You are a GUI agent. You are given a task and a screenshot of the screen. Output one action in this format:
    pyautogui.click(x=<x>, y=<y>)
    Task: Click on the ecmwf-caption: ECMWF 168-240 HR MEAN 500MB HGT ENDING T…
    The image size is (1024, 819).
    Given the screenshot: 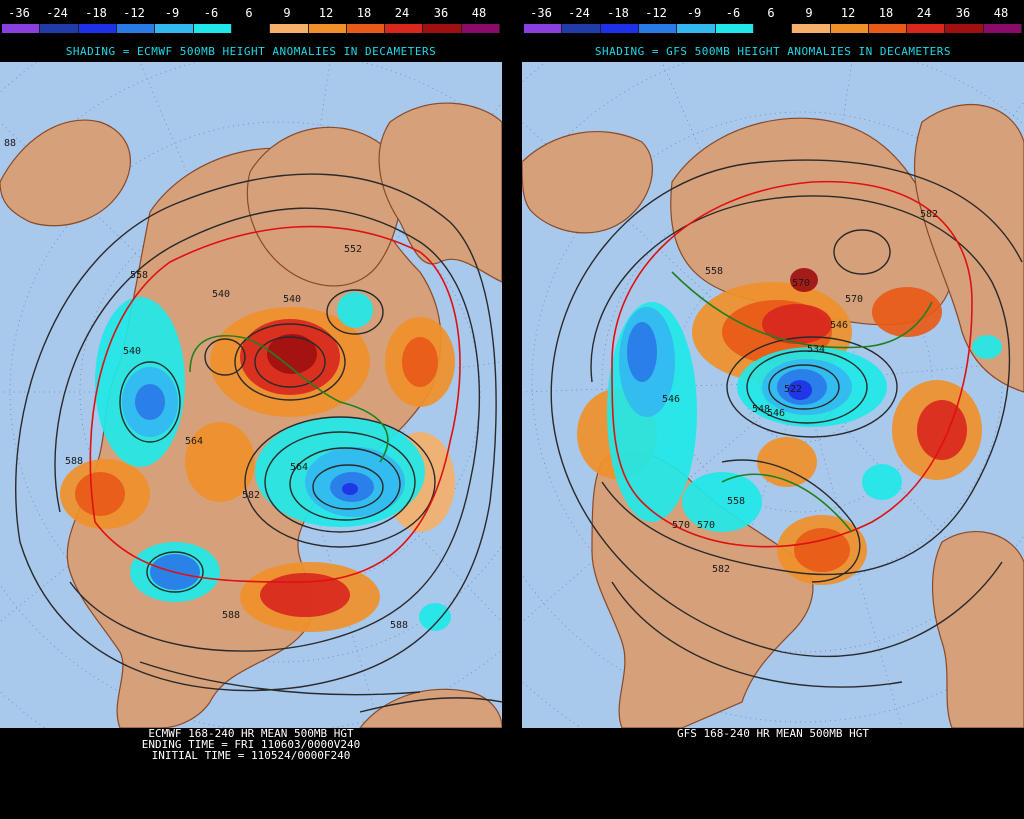 What is the action you would take?
    pyautogui.click(x=251, y=744)
    